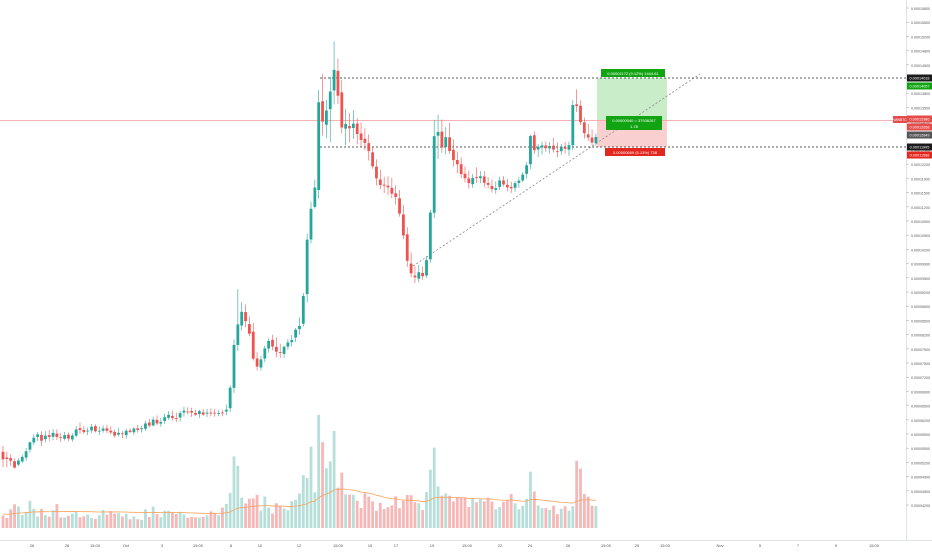 The height and width of the screenshot is (555, 932). I want to click on stop-badge-bg, so click(635, 152).